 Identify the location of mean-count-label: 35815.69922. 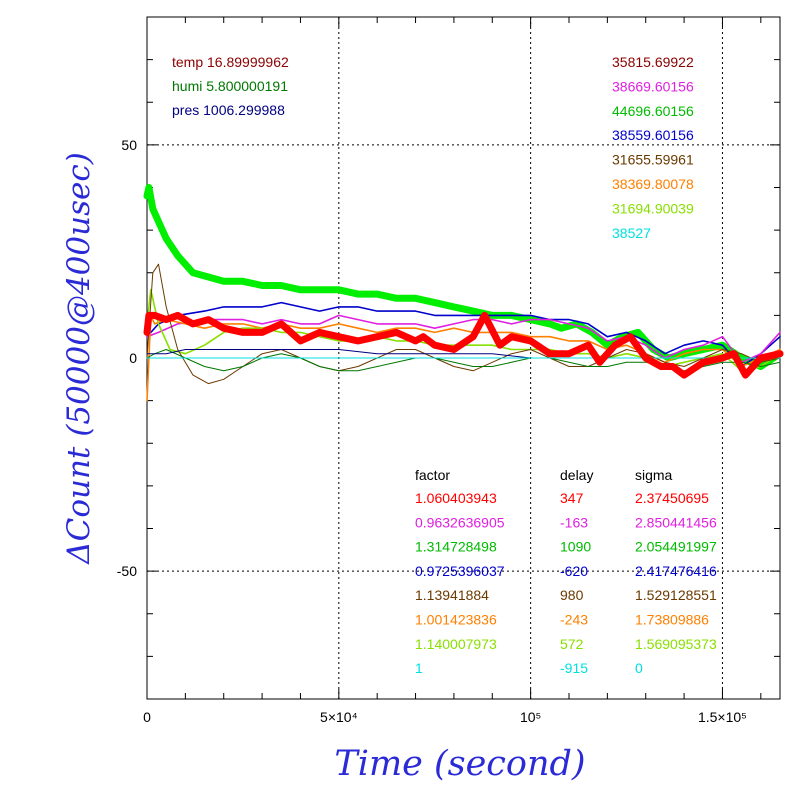
(653, 62).